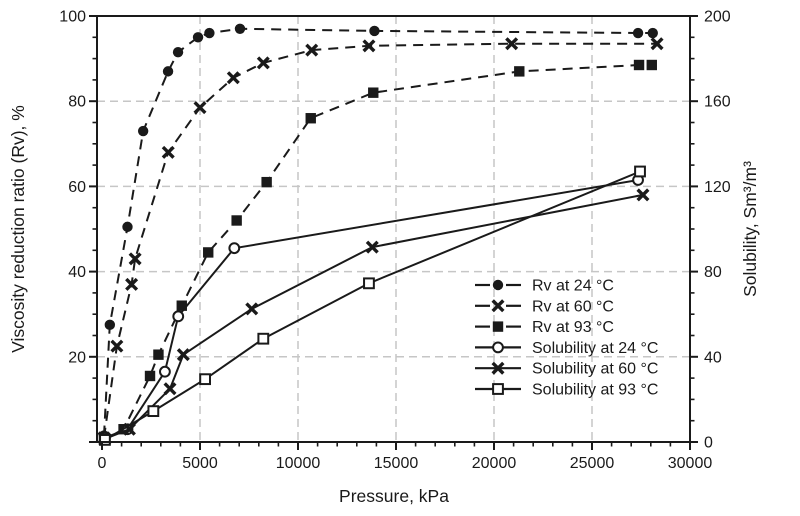 This screenshot has height=516, width=800. I want to click on legend-item-solubility-at-24-c: Solubility at 24 °C, so click(566, 348).